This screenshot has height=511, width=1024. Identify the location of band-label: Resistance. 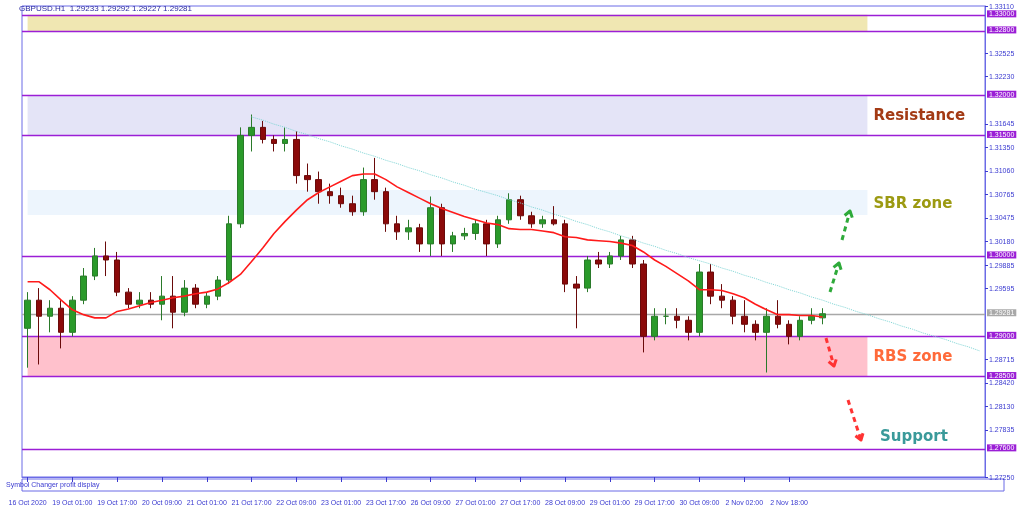
(919, 115).